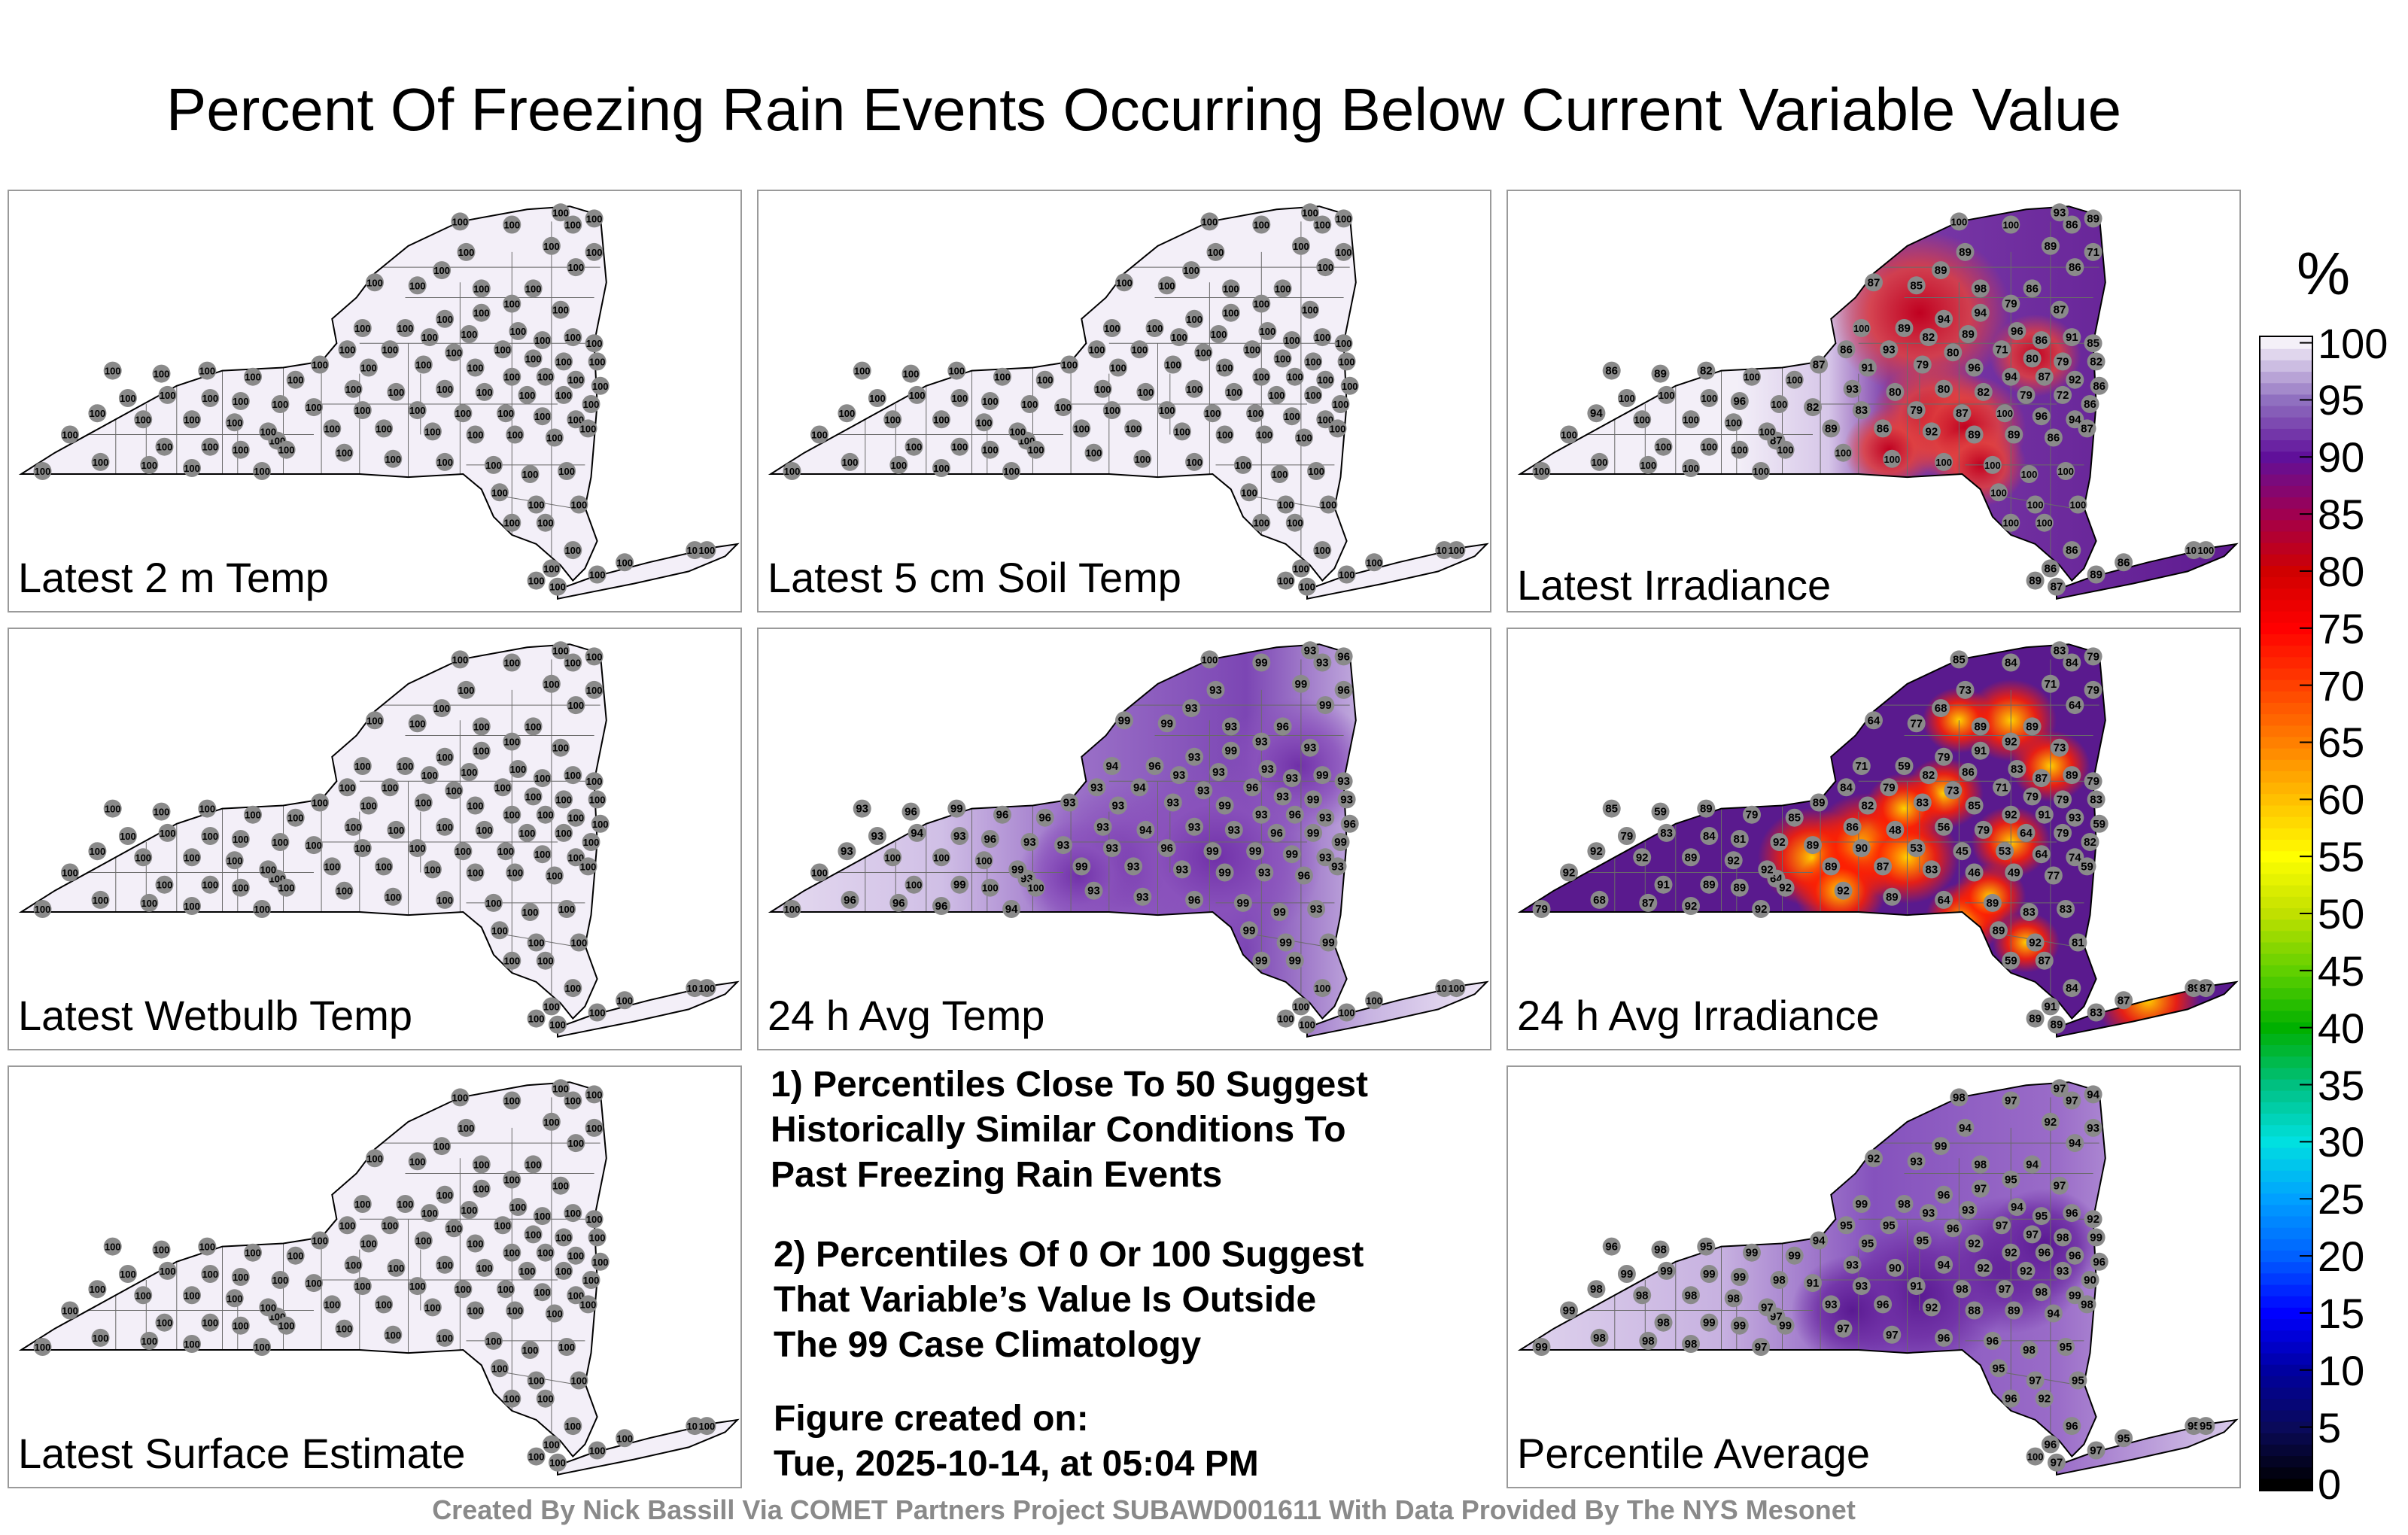 The image size is (2408, 1535). I want to click on station-value: 97, so click(2032, 1234).